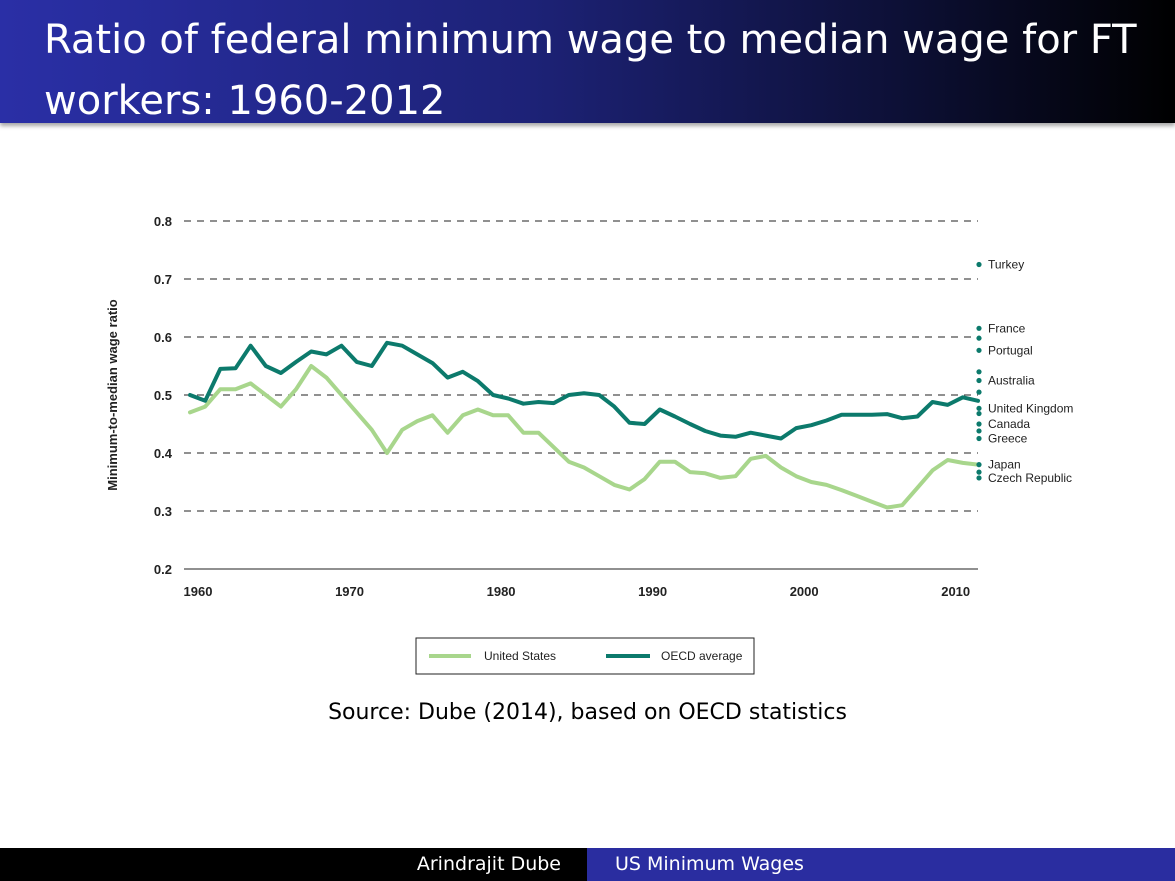  Describe the element at coordinates (163, 221) in the screenshot. I see `y-tick-label: 0.8` at that location.